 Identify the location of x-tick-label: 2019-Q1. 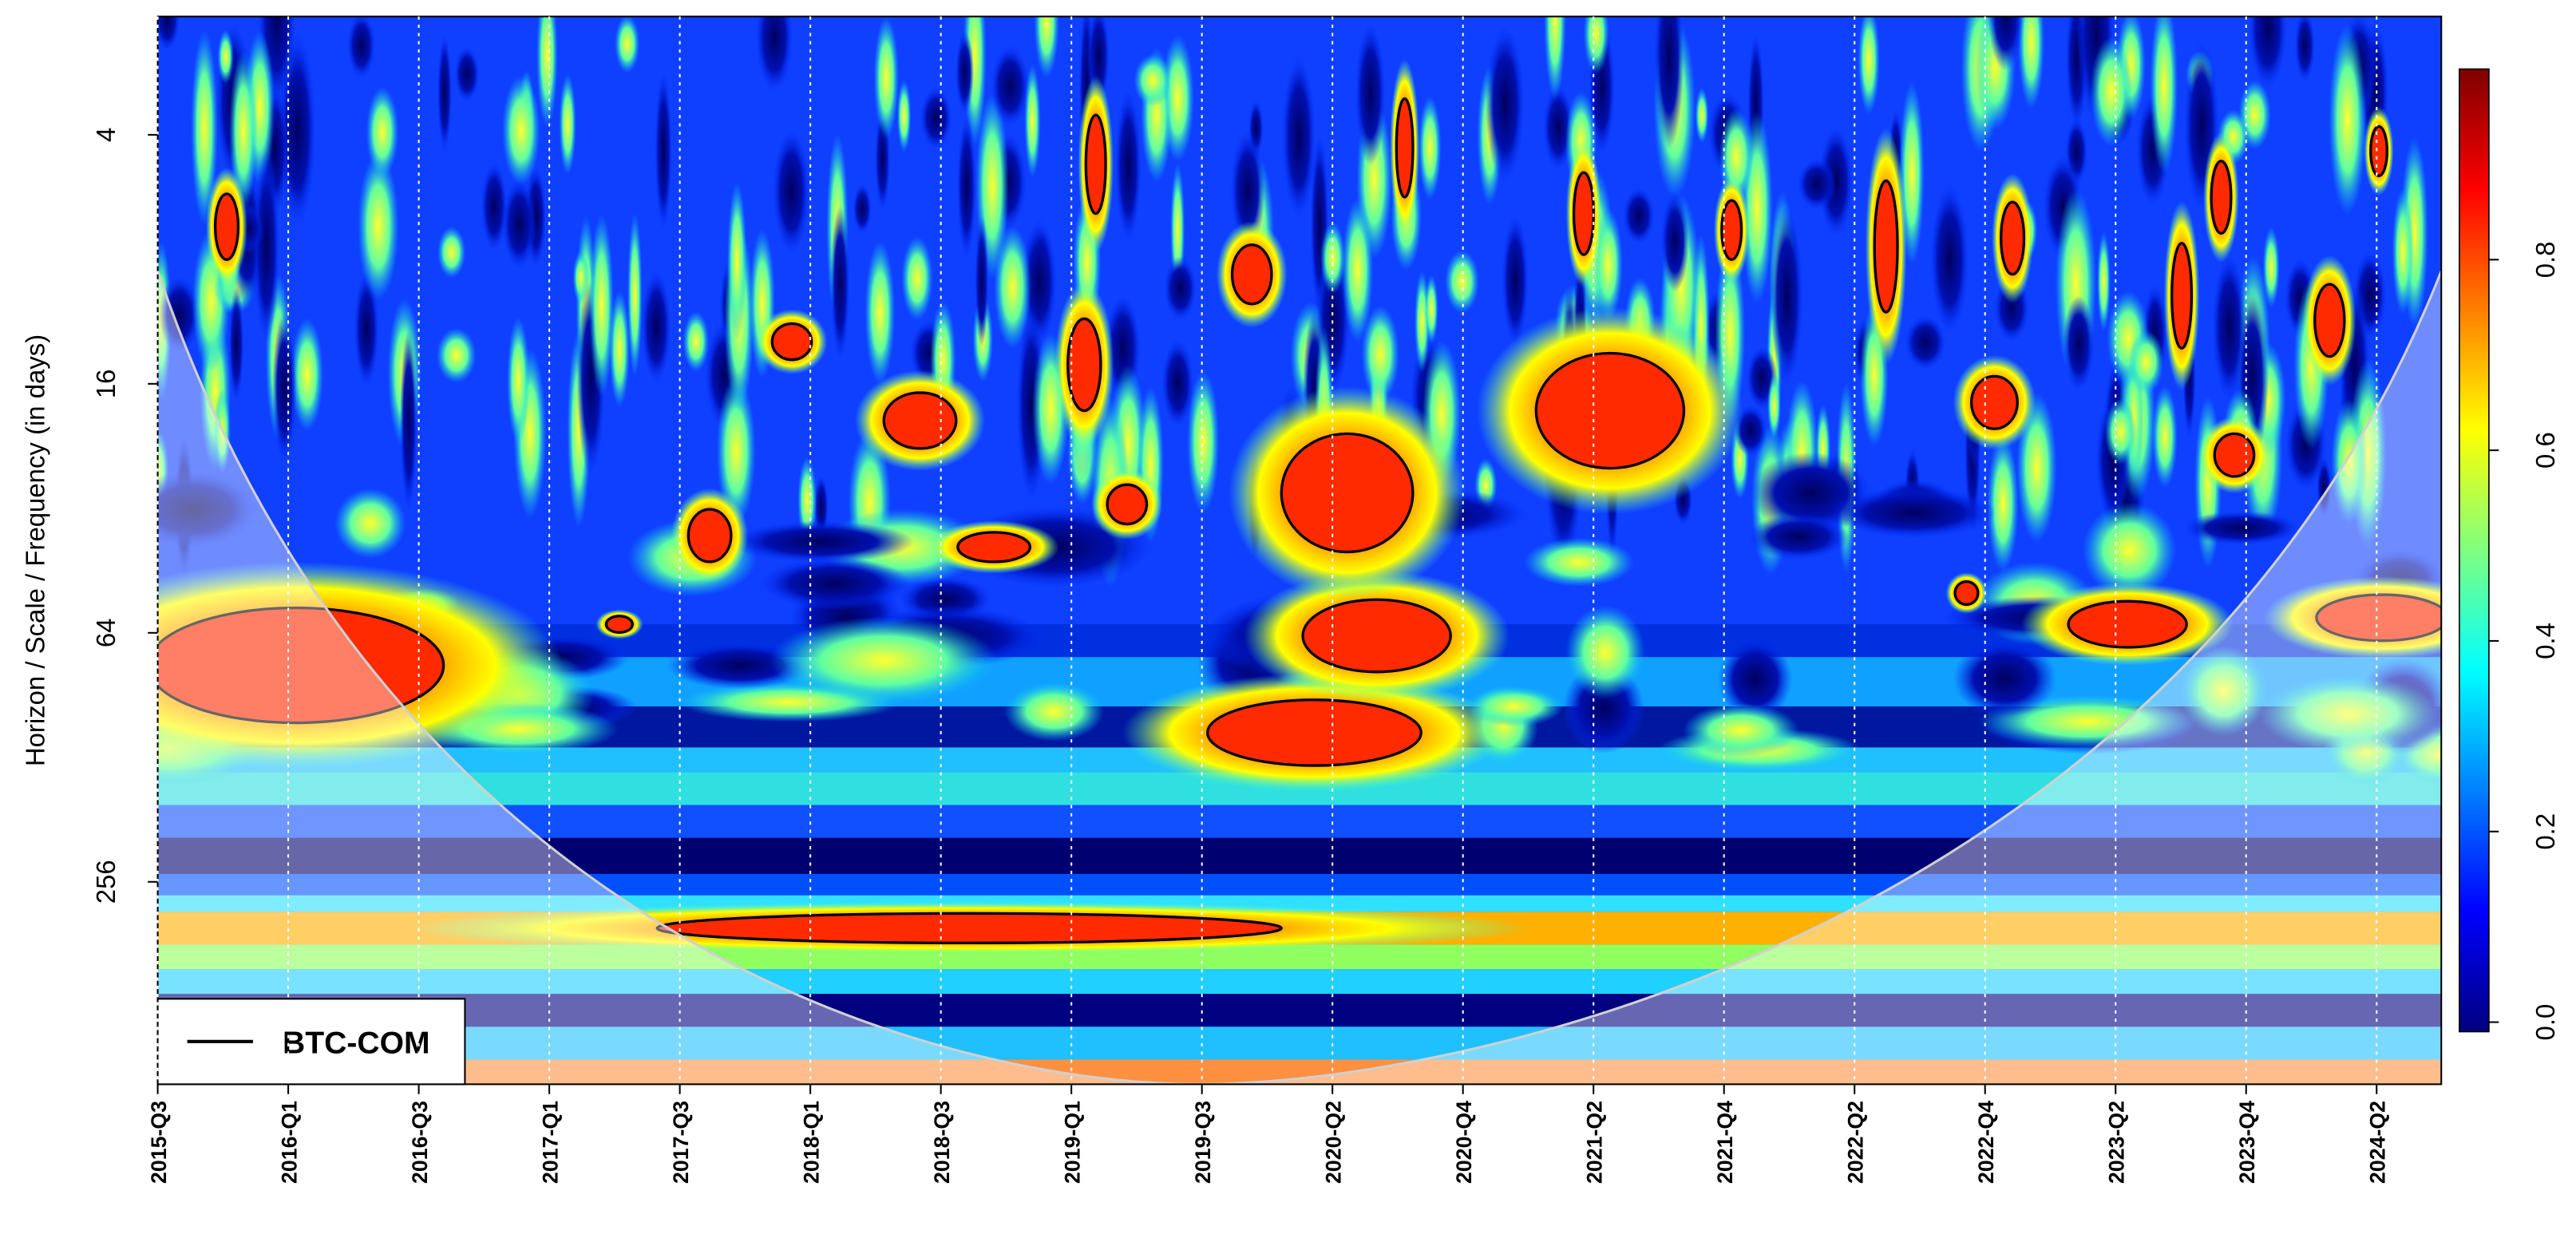
(1072, 1142).